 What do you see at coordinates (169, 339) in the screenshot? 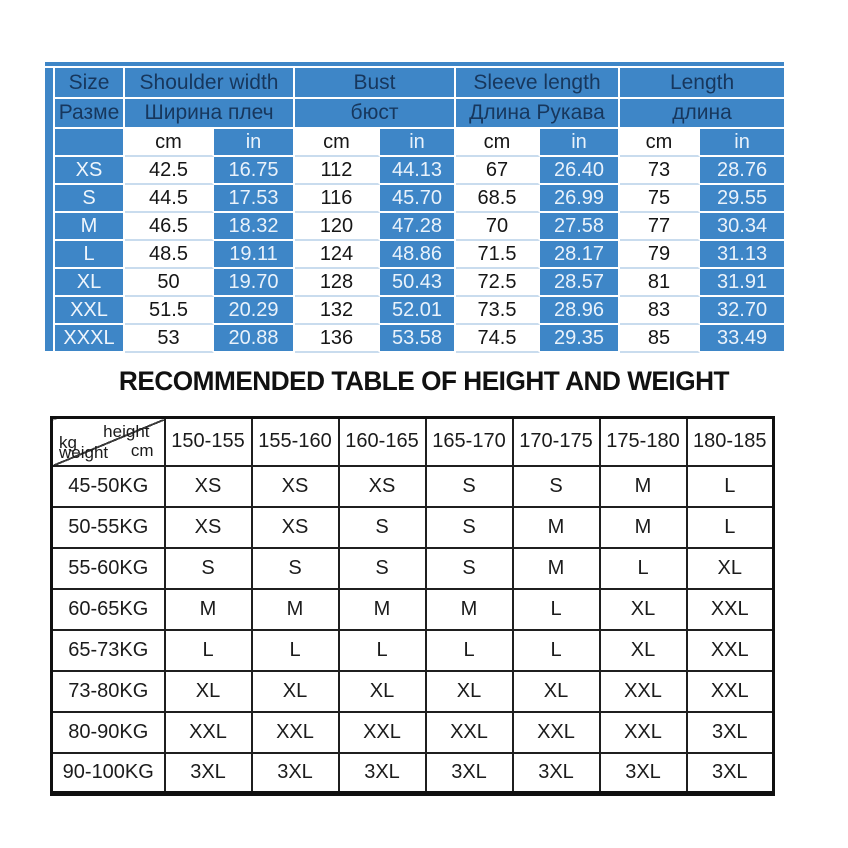
I see `value-cm-cell: 53` at bounding box center [169, 339].